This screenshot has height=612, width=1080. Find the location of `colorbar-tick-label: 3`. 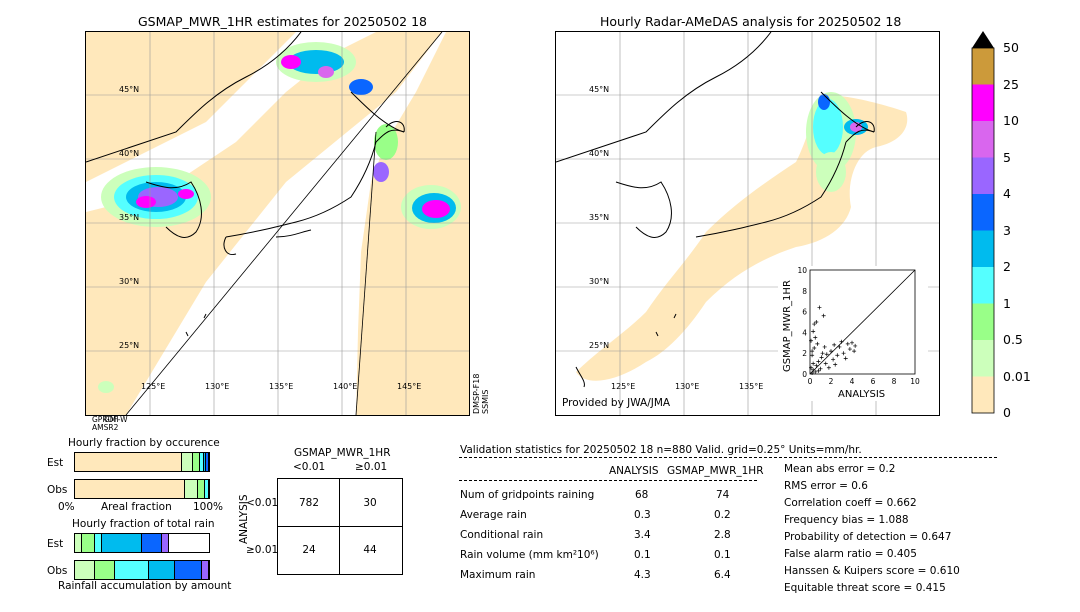

colorbar-tick-label: 3 is located at coordinates (1007, 230).